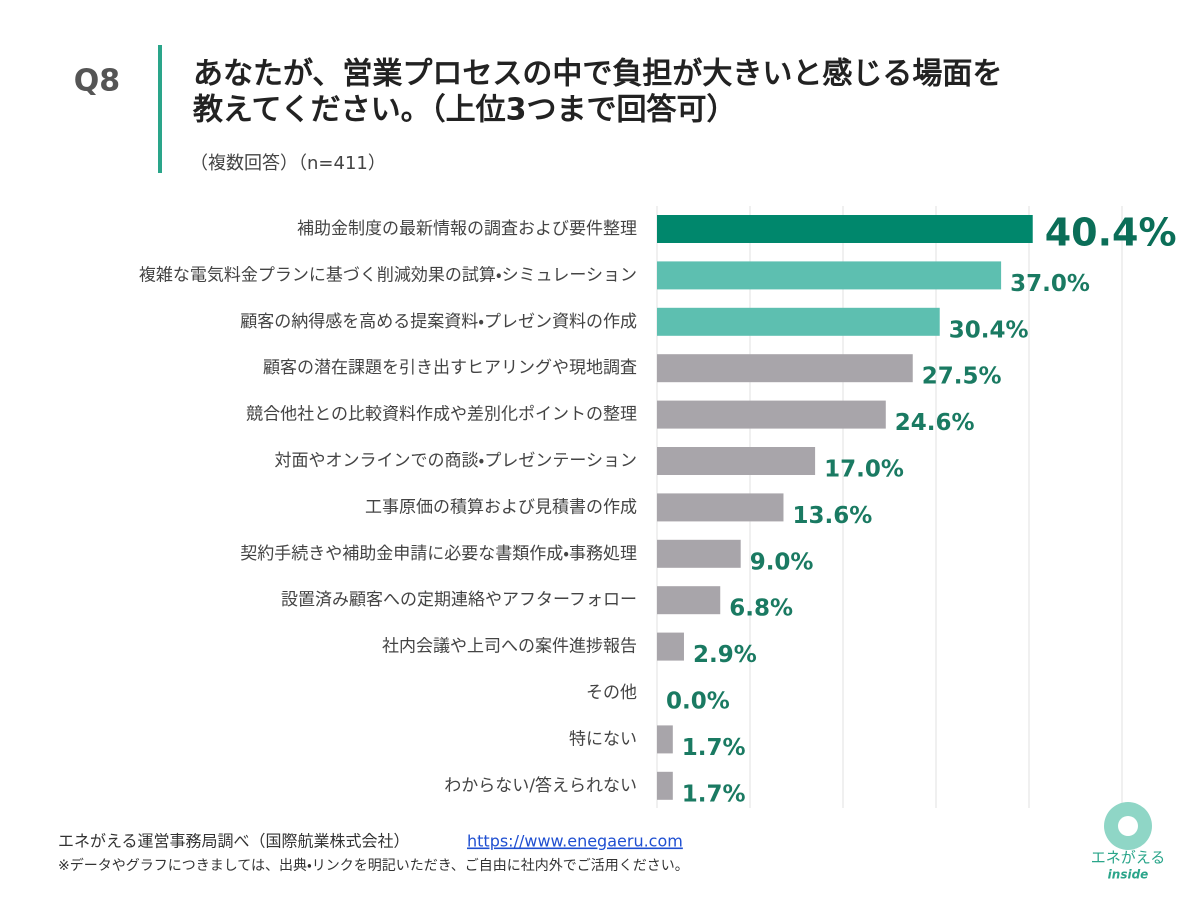 This screenshot has width=1200, height=900. What do you see at coordinates (935, 423) in the screenshot?
I see `value-label: 24.6%` at bounding box center [935, 423].